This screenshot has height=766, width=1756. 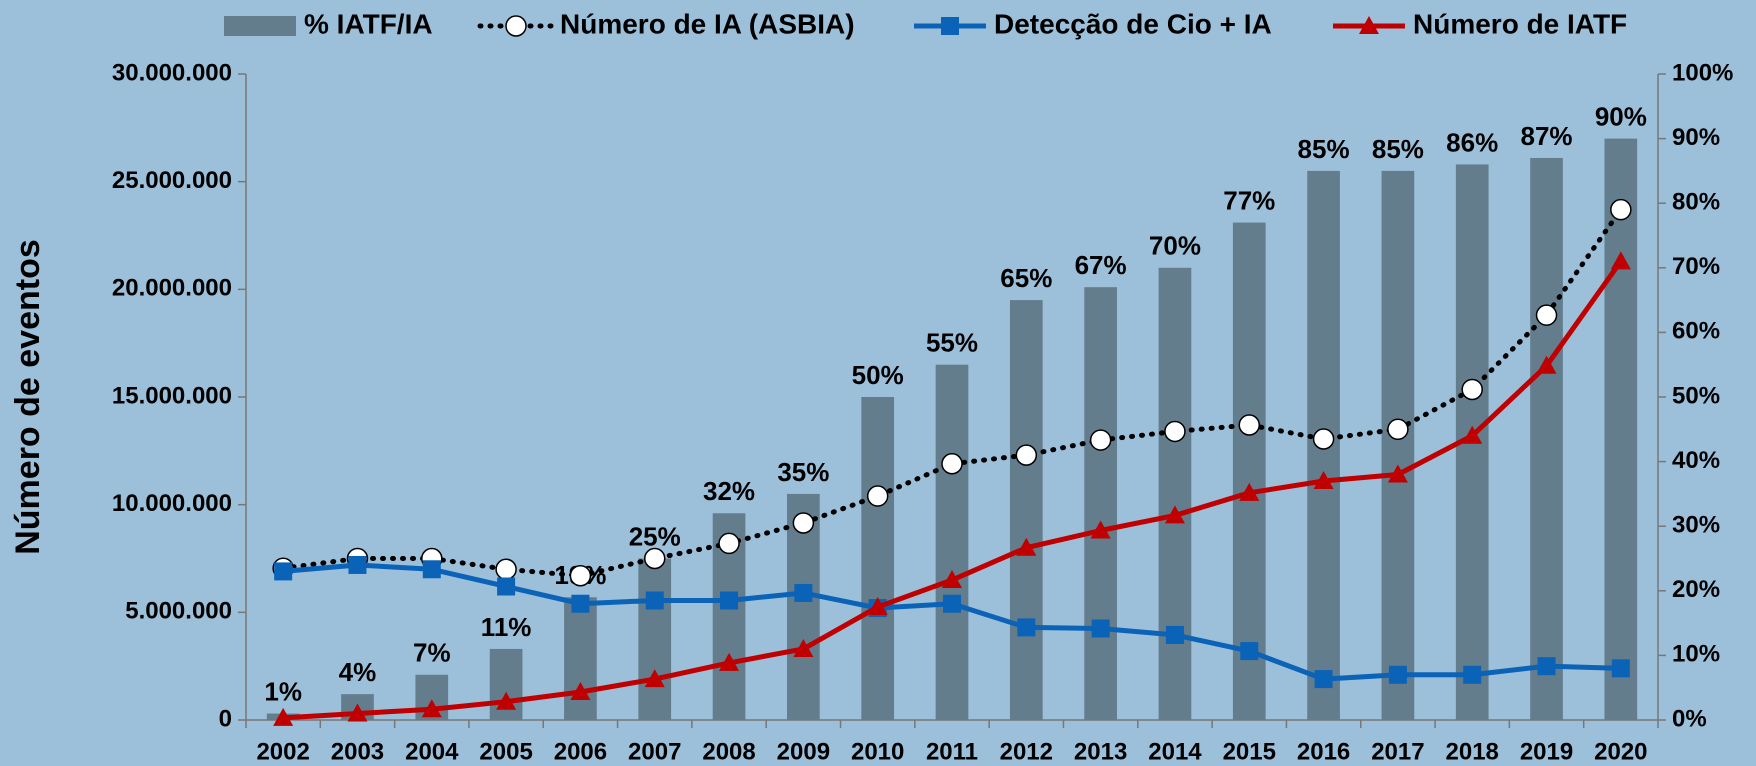 I want to click on y-tick-label: 25.000.000, so click(x=172, y=180).